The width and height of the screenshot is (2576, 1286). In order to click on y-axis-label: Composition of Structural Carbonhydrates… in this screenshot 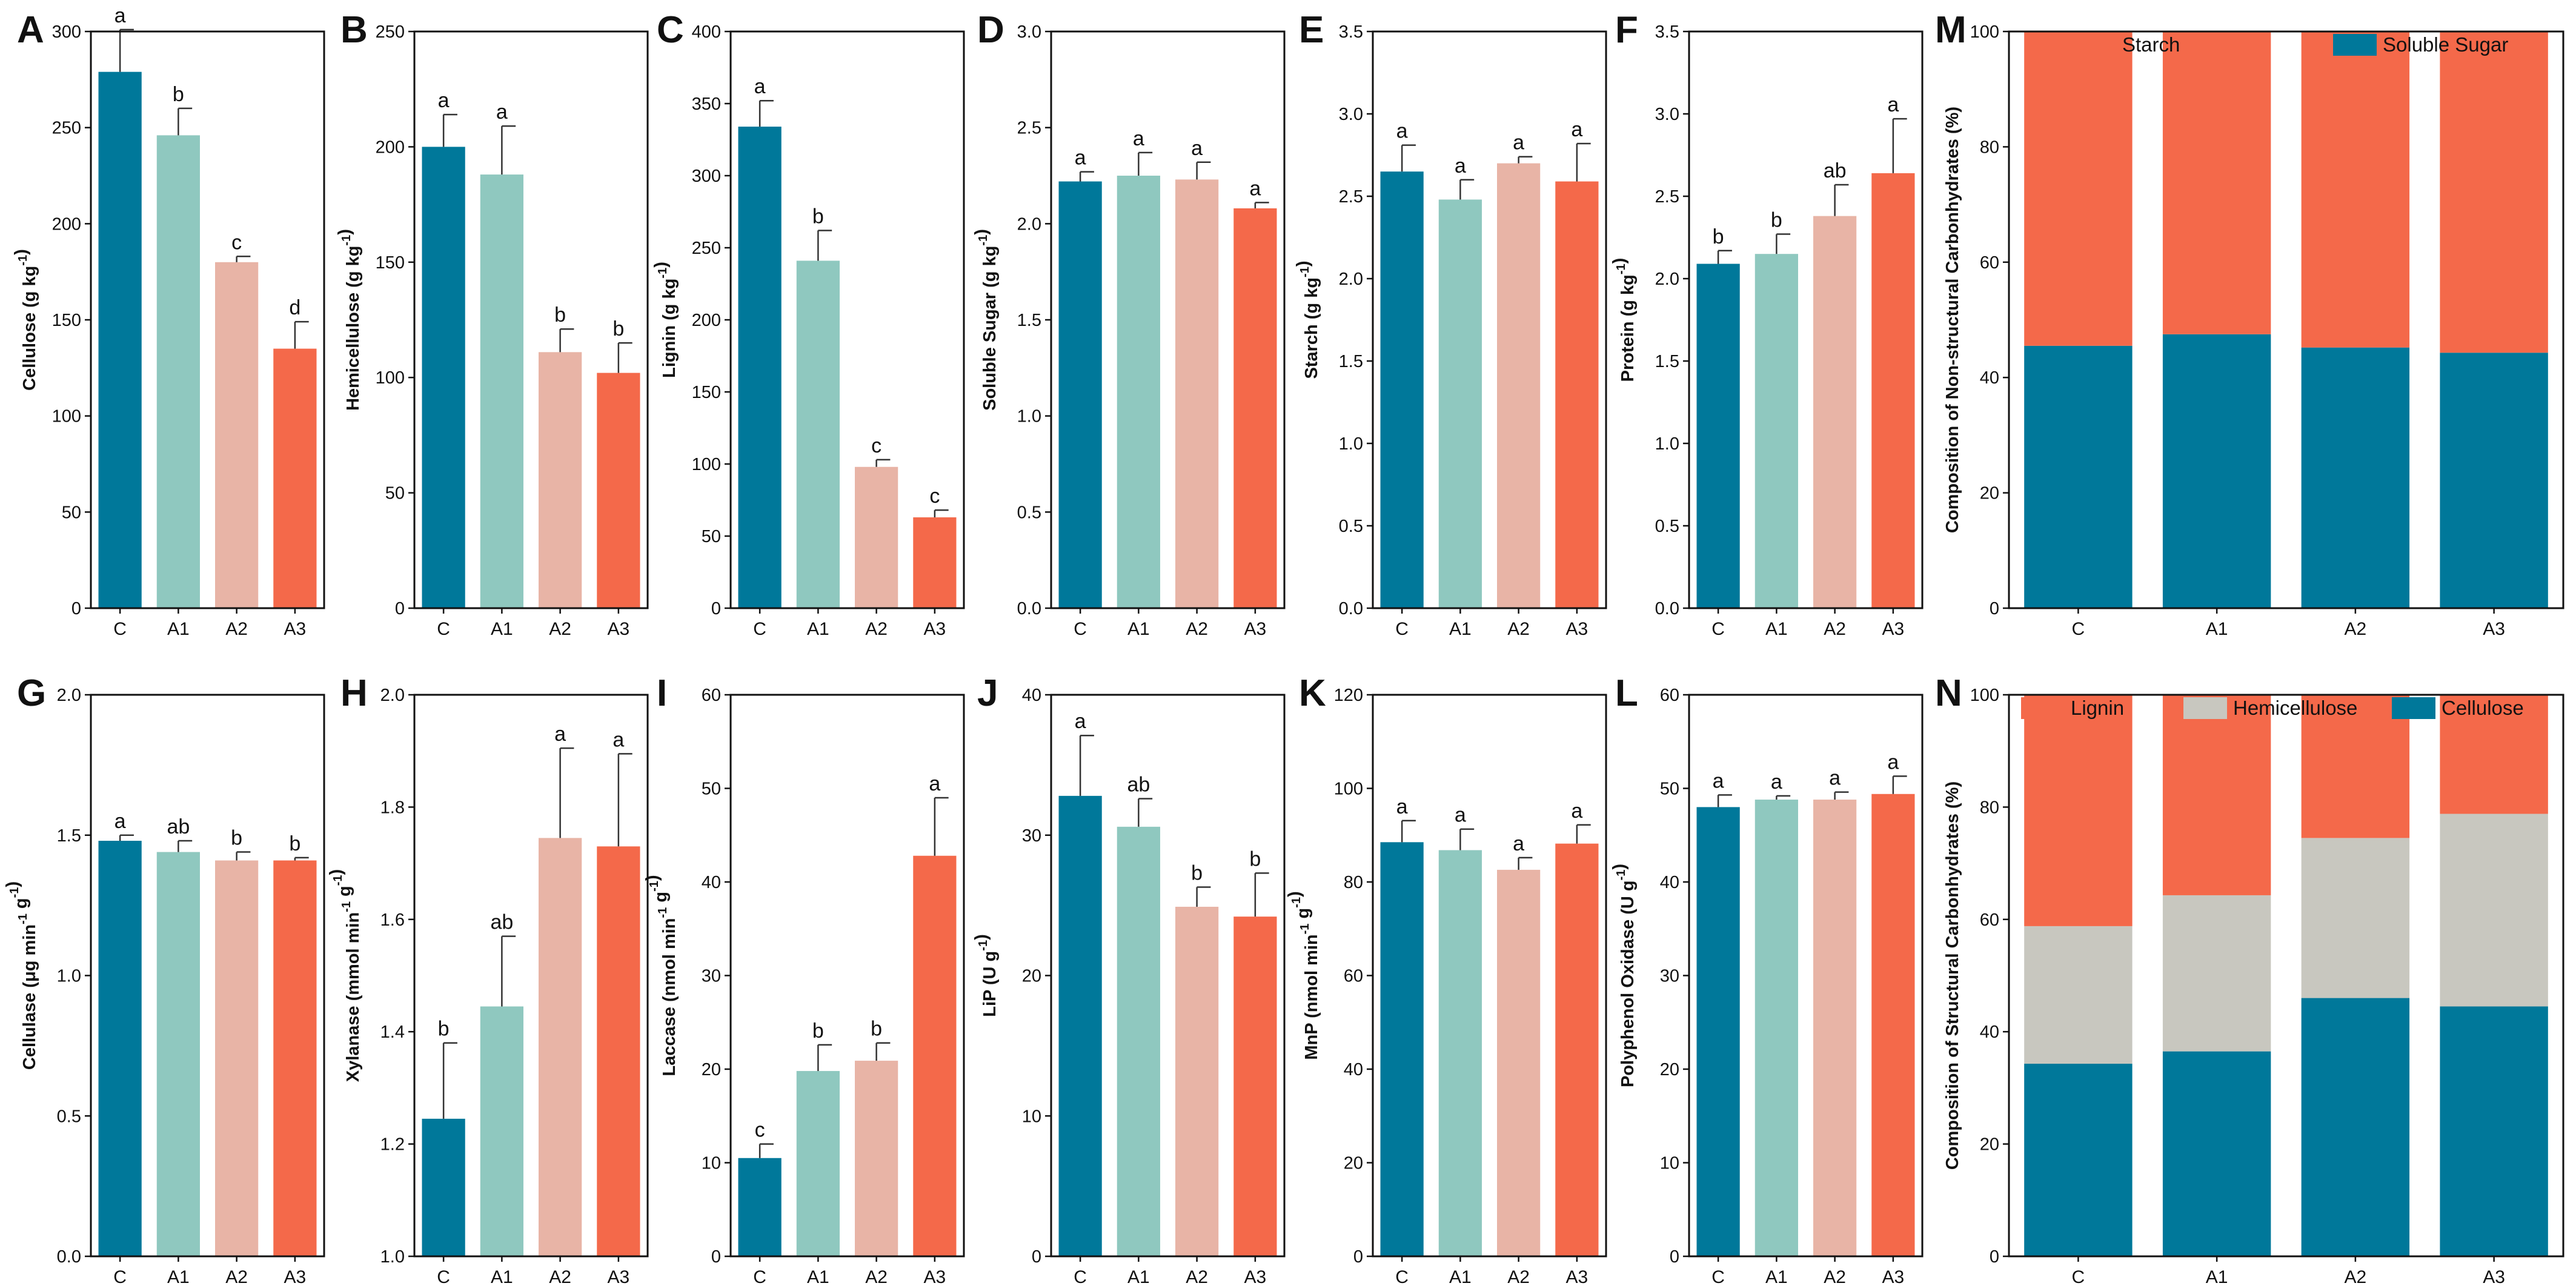, I will do `click(1953, 975)`.